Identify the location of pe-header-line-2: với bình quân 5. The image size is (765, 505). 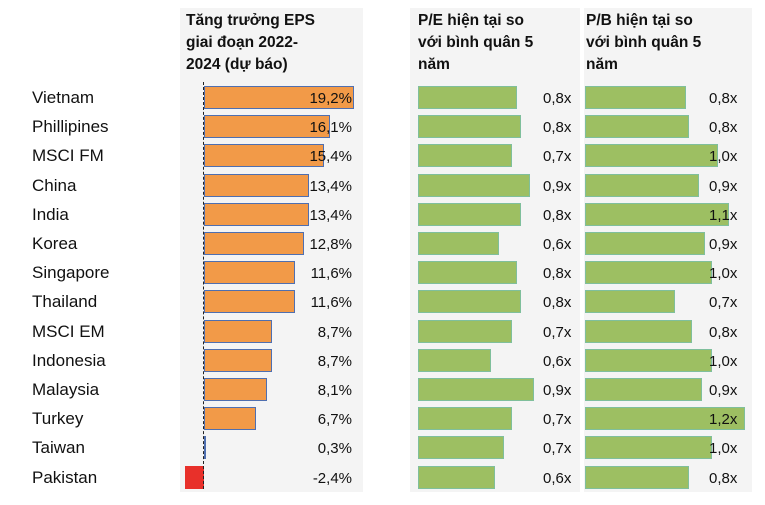
(476, 42).